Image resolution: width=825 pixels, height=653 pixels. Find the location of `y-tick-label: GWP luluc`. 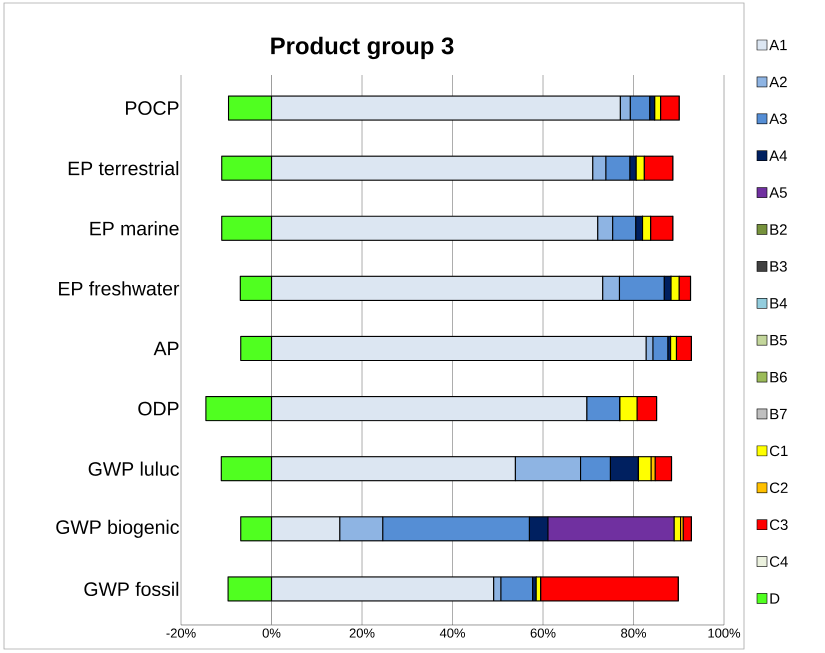

y-tick-label: GWP luluc is located at coordinates (133, 469).